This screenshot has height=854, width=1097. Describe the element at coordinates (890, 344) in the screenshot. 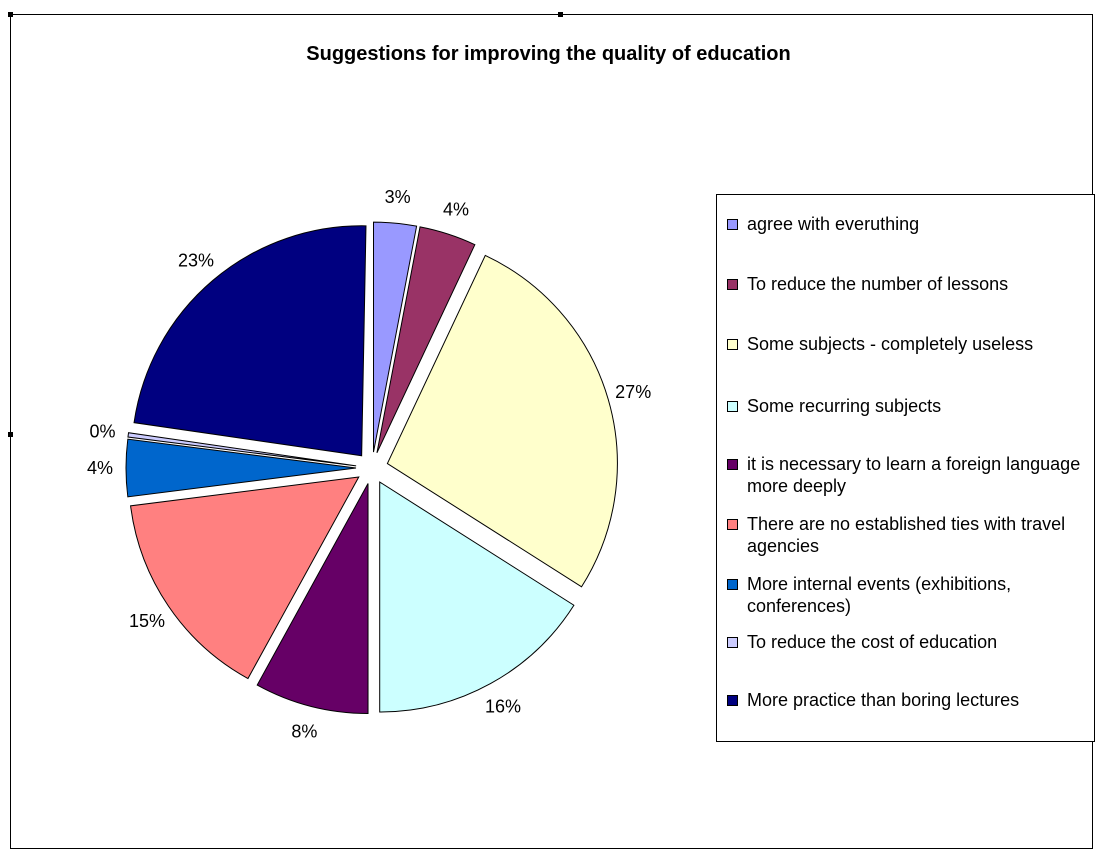

I see `legend-label: Some subjects - completely useless` at that location.